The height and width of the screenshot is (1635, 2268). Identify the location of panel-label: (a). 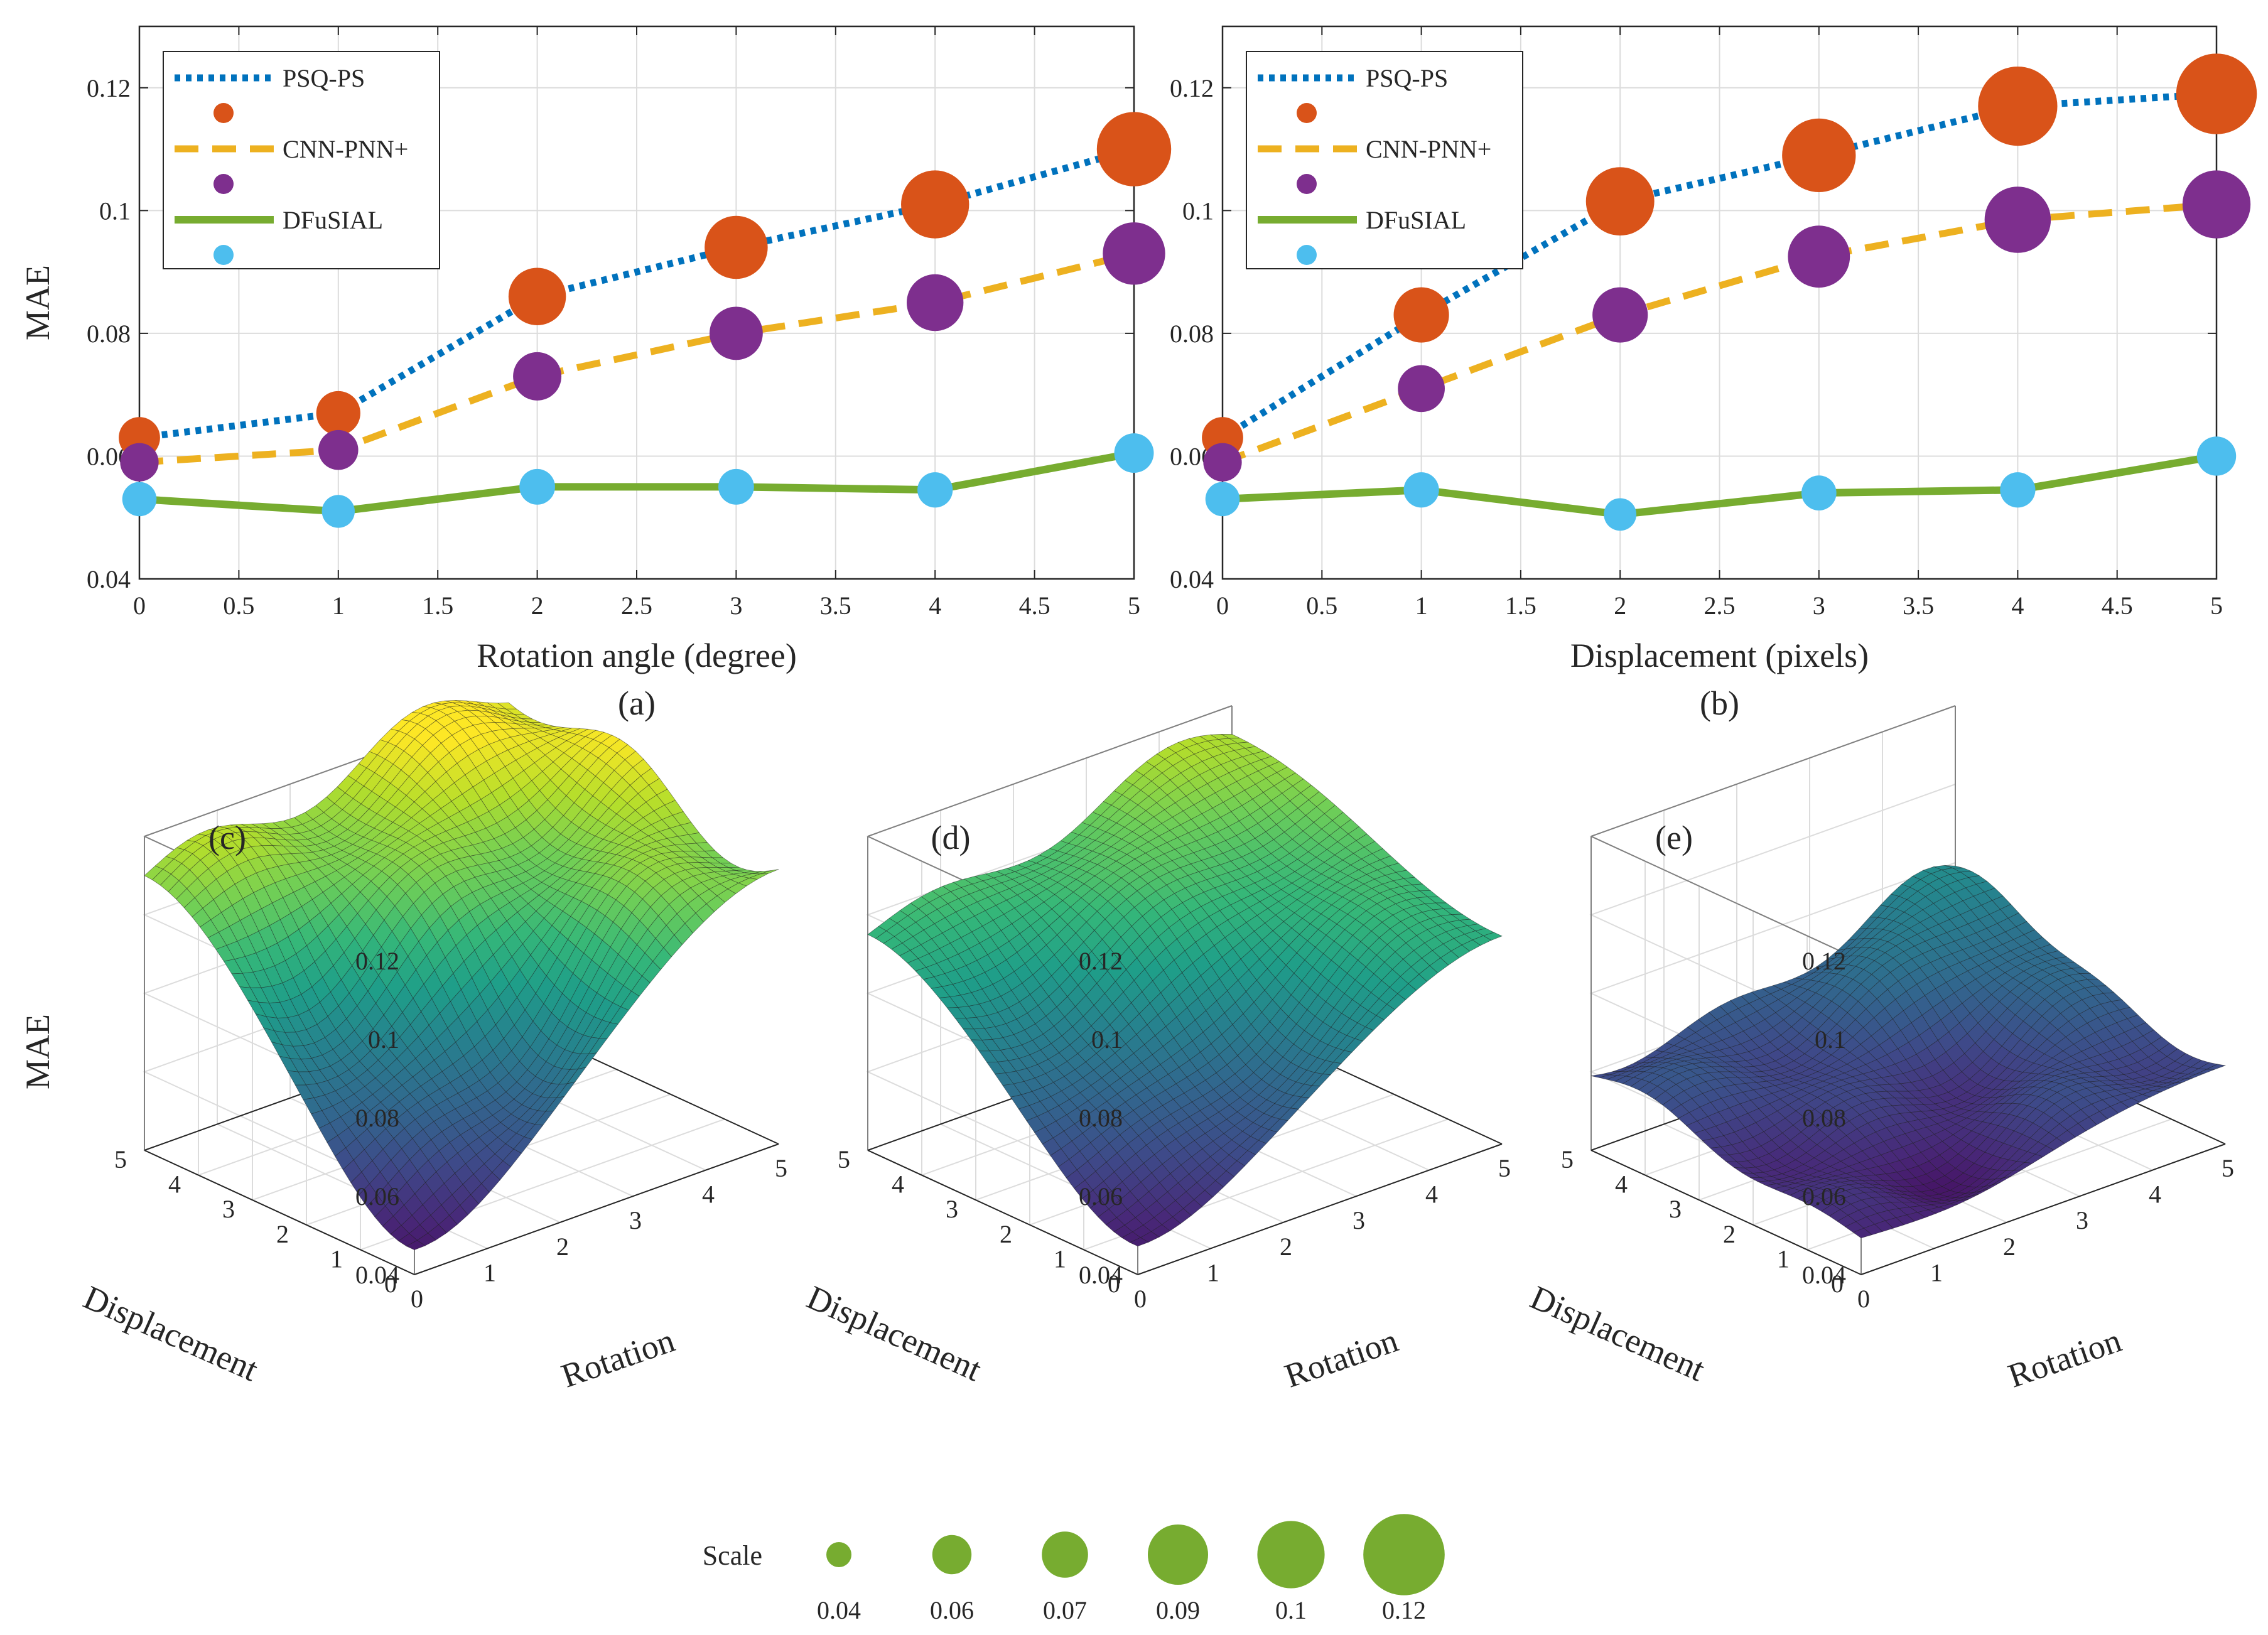
(637, 703).